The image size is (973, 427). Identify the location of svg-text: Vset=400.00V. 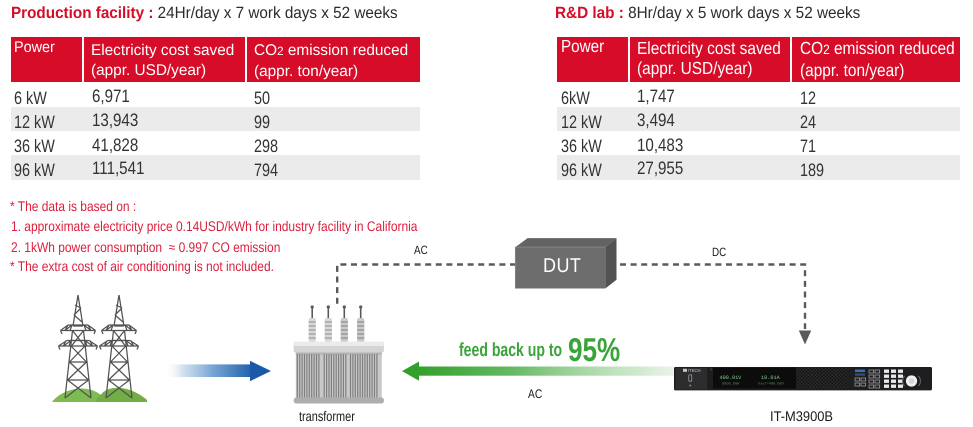
(771, 384).